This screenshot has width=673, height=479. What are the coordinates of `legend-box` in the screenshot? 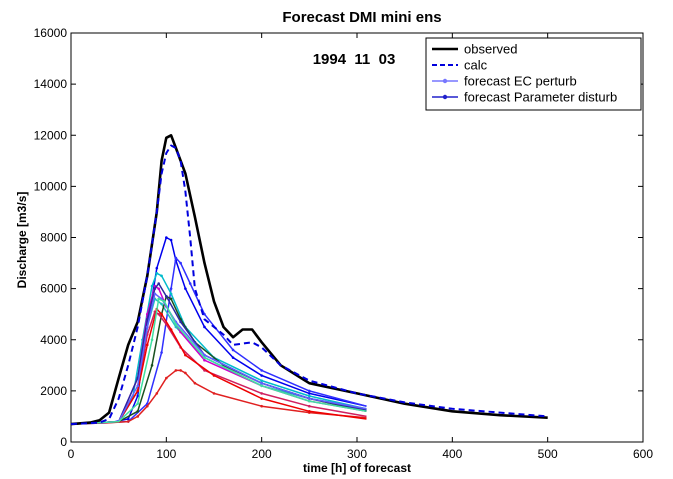 It's located at (533, 74).